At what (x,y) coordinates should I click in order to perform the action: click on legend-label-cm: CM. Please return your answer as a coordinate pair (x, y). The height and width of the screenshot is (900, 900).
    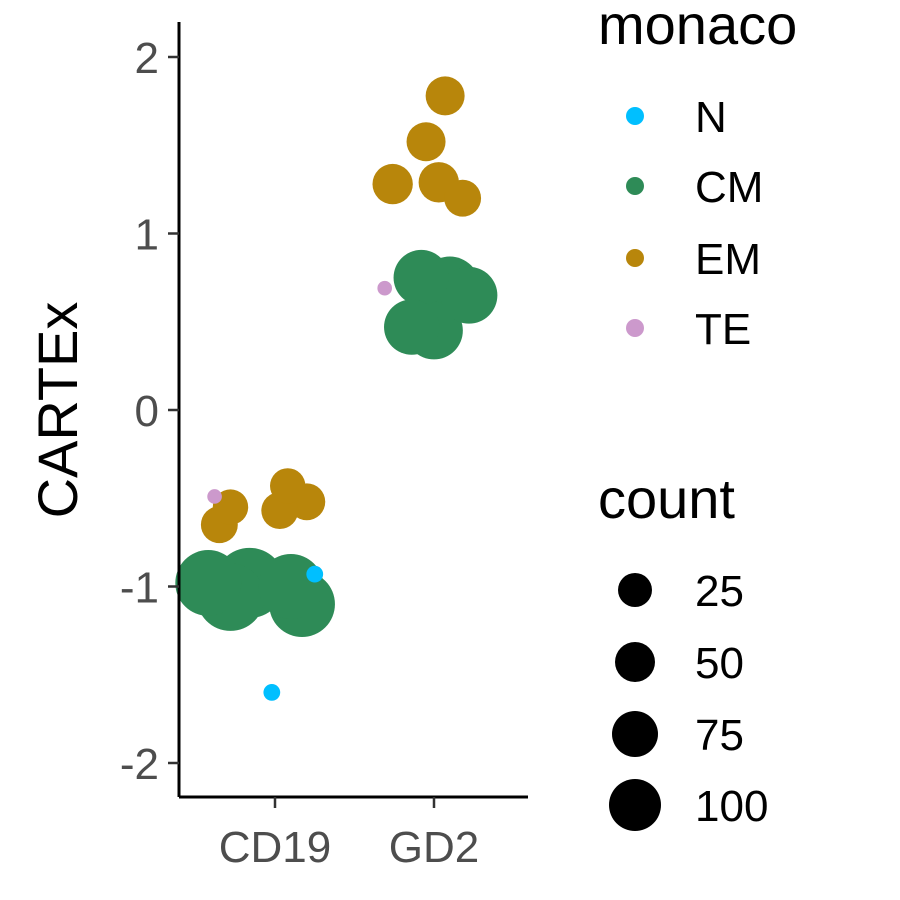
    Looking at the image, I should click on (729, 187).